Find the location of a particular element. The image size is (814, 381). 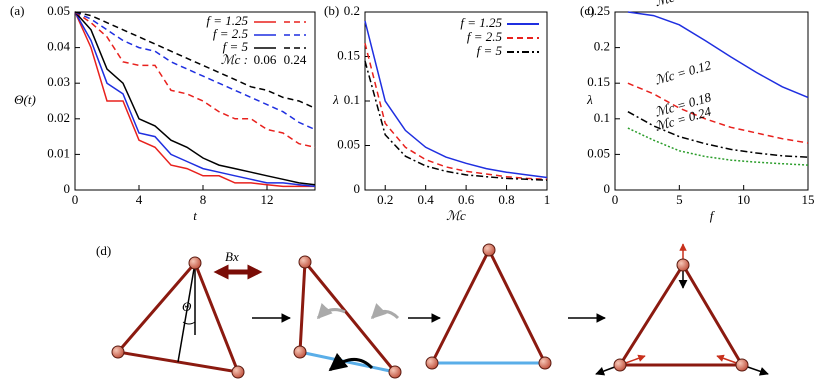

panel-label: (d) is located at coordinates (103, 250).